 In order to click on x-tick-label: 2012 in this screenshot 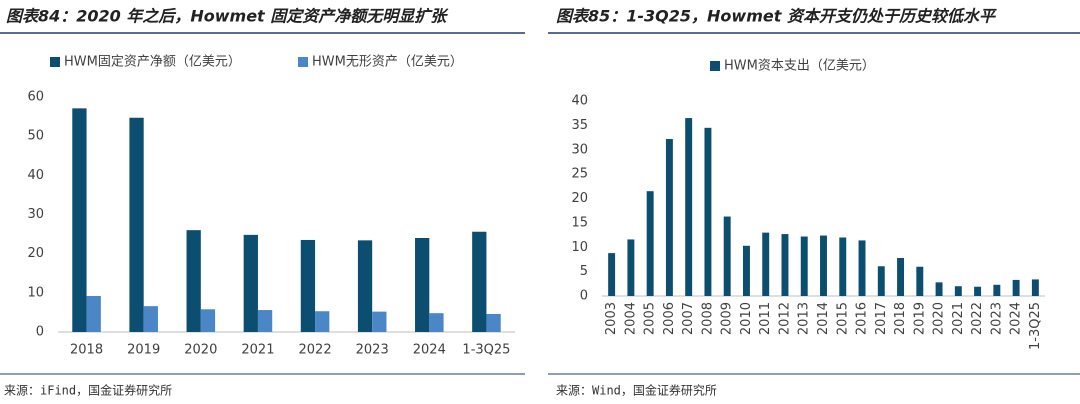, I will do `click(784, 318)`.